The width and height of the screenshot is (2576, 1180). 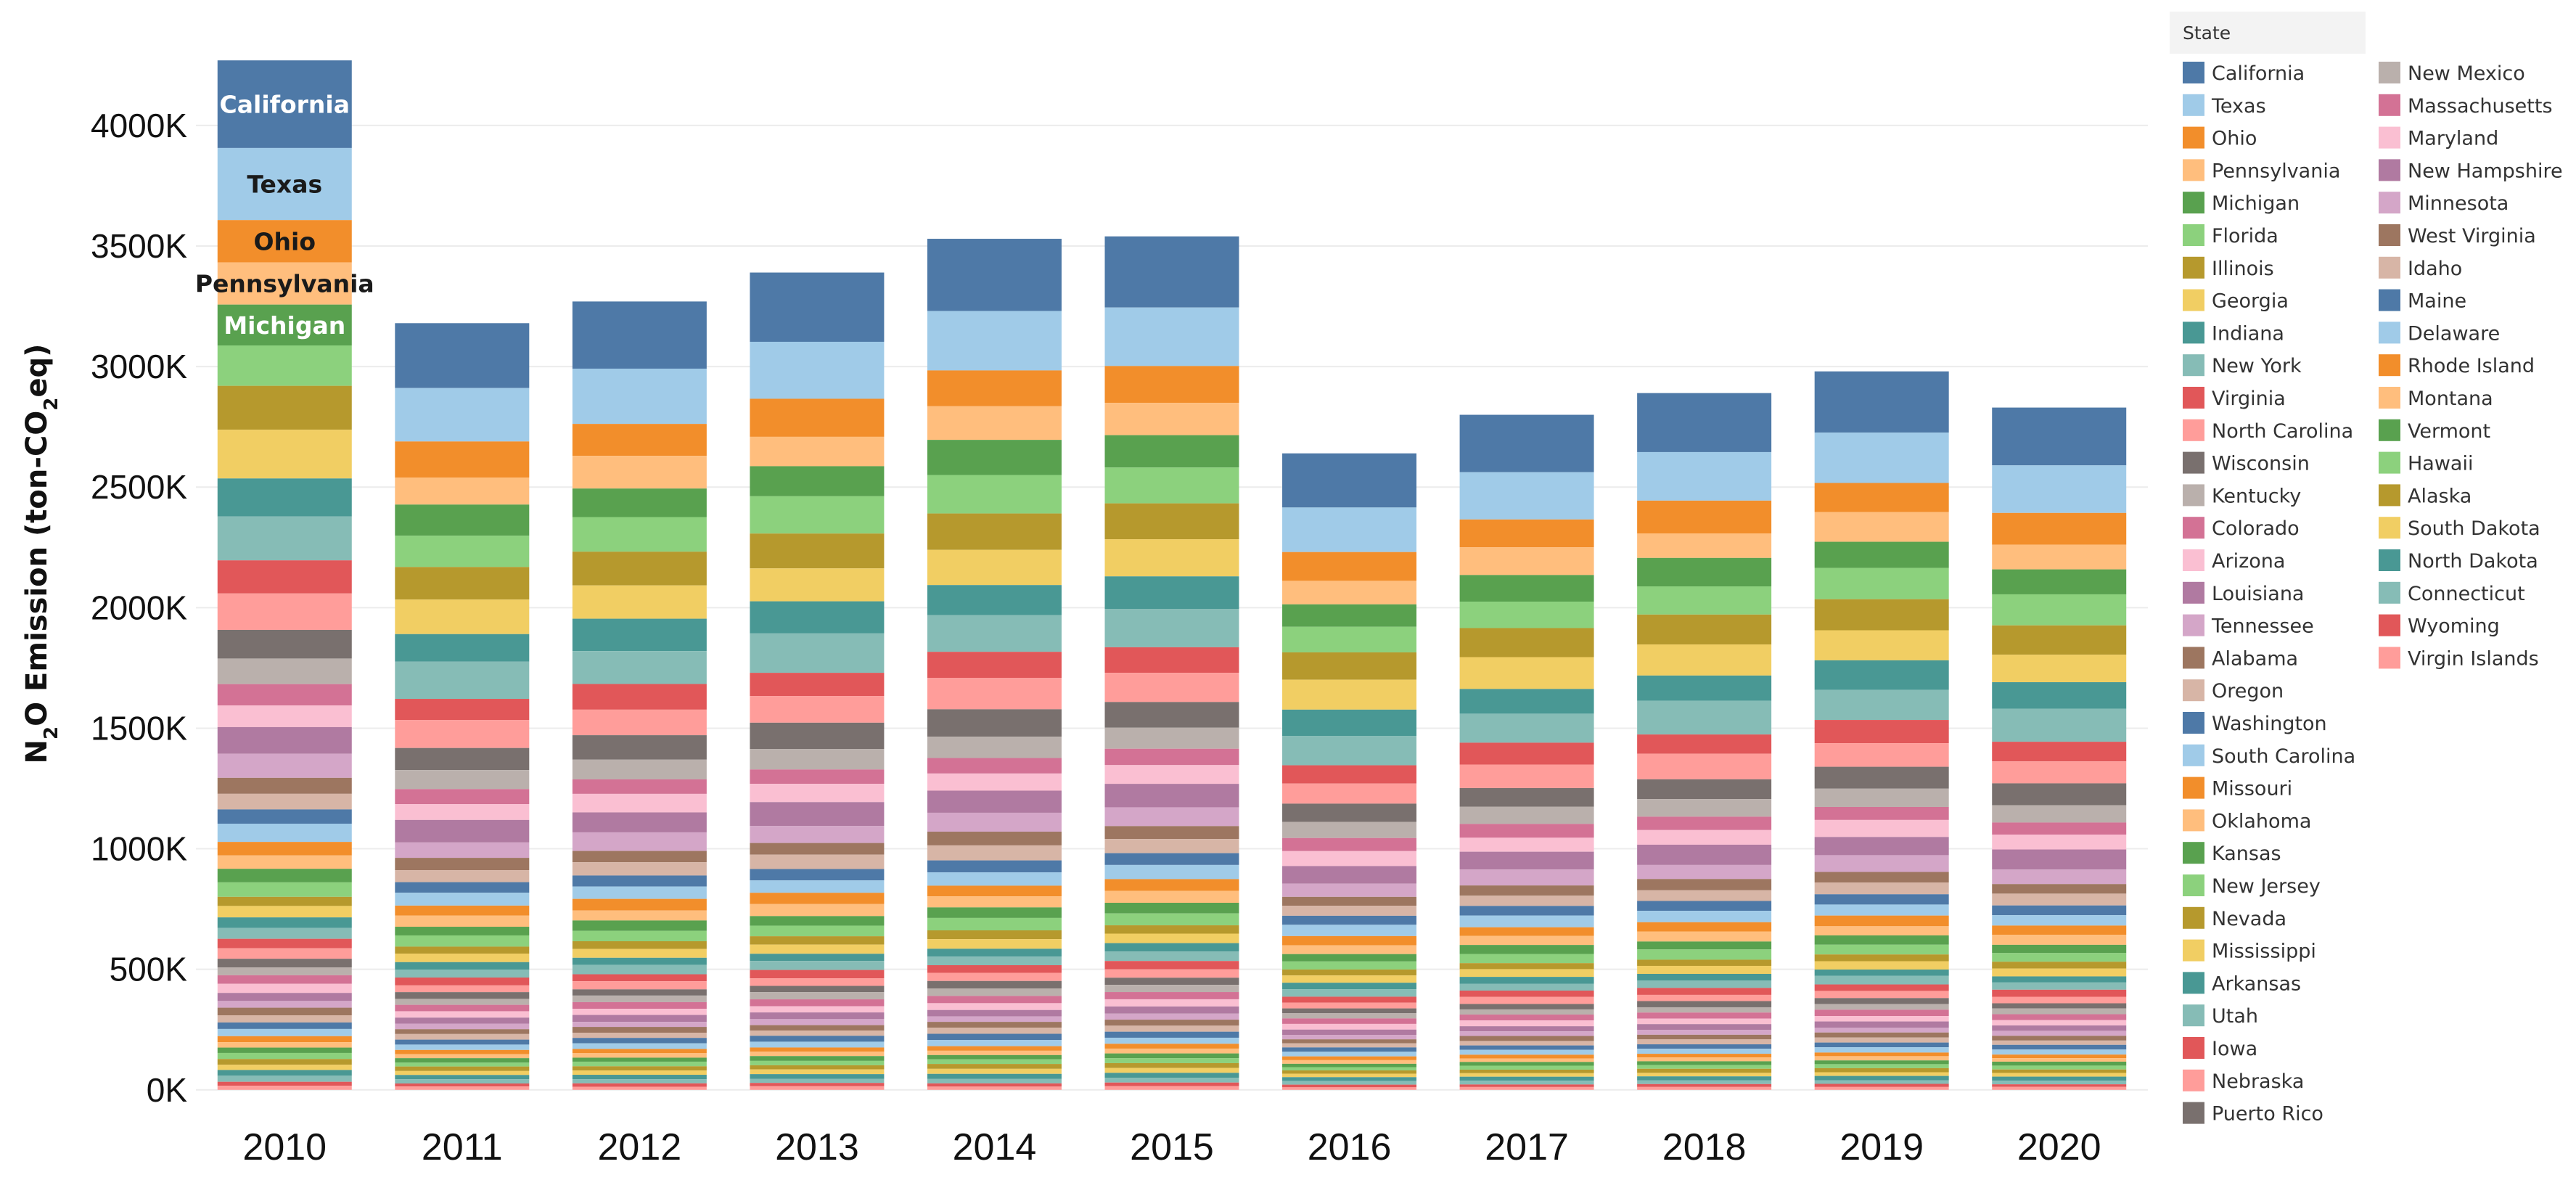 What do you see at coordinates (2258, 73) in the screenshot?
I see `legend-item-label: California` at bounding box center [2258, 73].